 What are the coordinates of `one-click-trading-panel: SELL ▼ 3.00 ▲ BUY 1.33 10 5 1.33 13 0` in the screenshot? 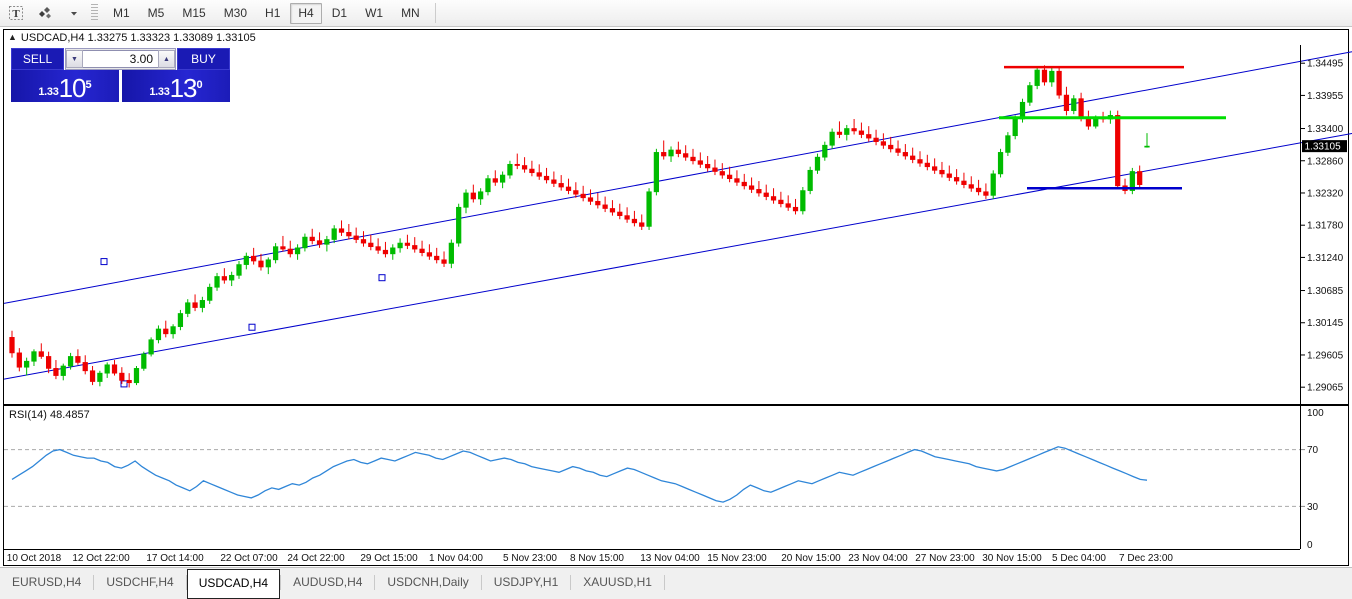 It's located at (120, 75).